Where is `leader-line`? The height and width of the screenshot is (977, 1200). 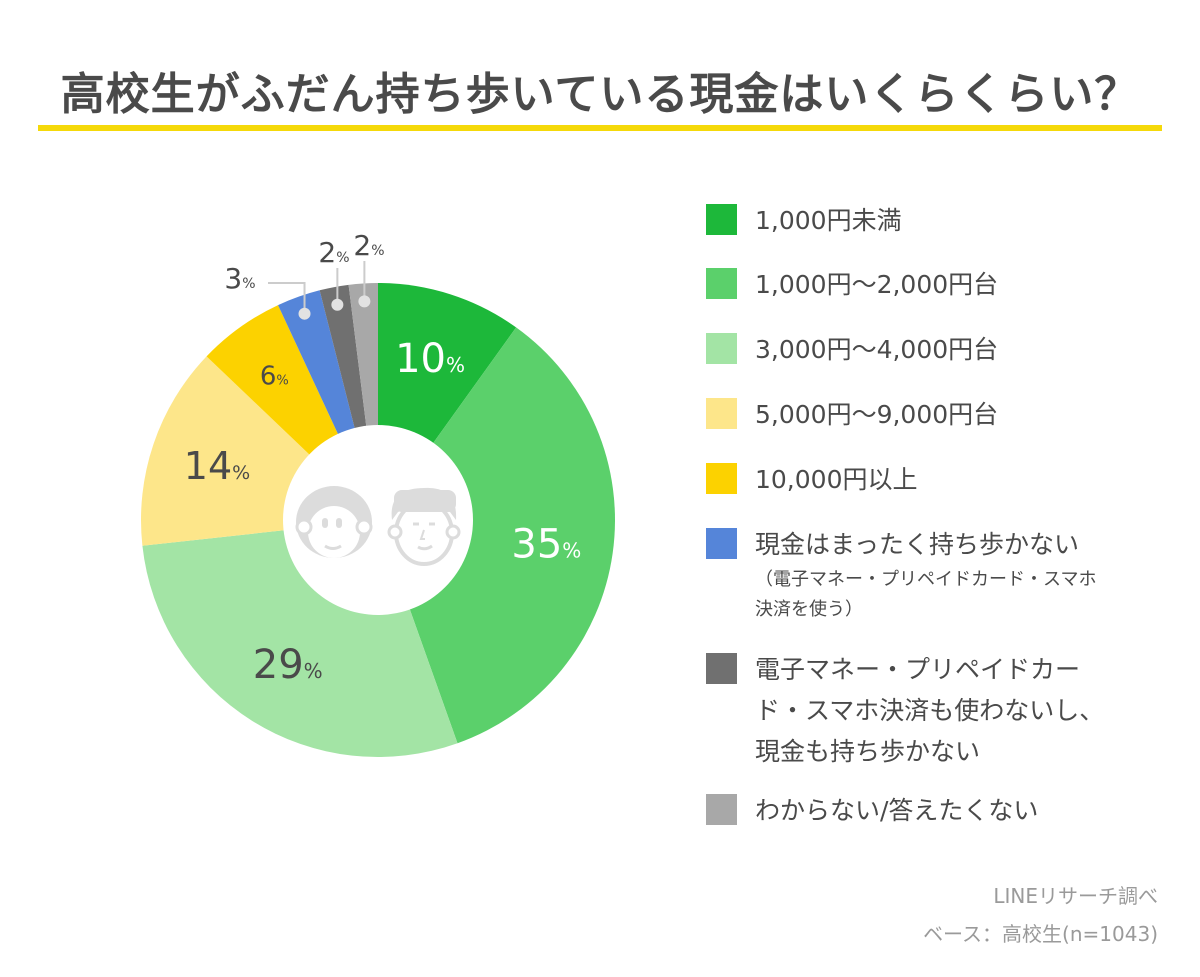 leader-line is located at coordinates (287, 298).